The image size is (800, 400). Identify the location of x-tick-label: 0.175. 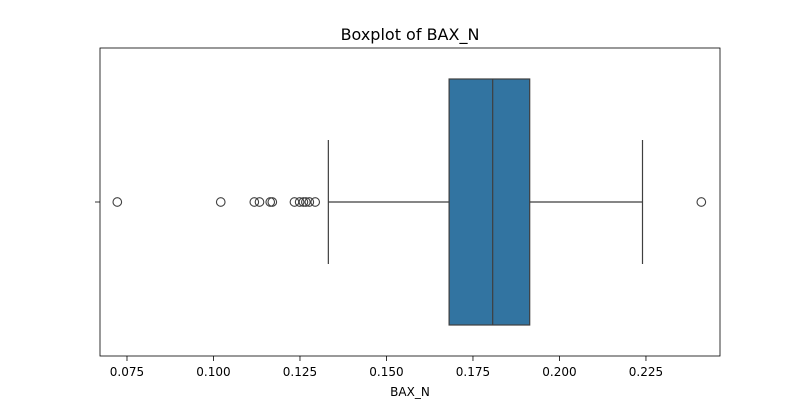
(473, 372).